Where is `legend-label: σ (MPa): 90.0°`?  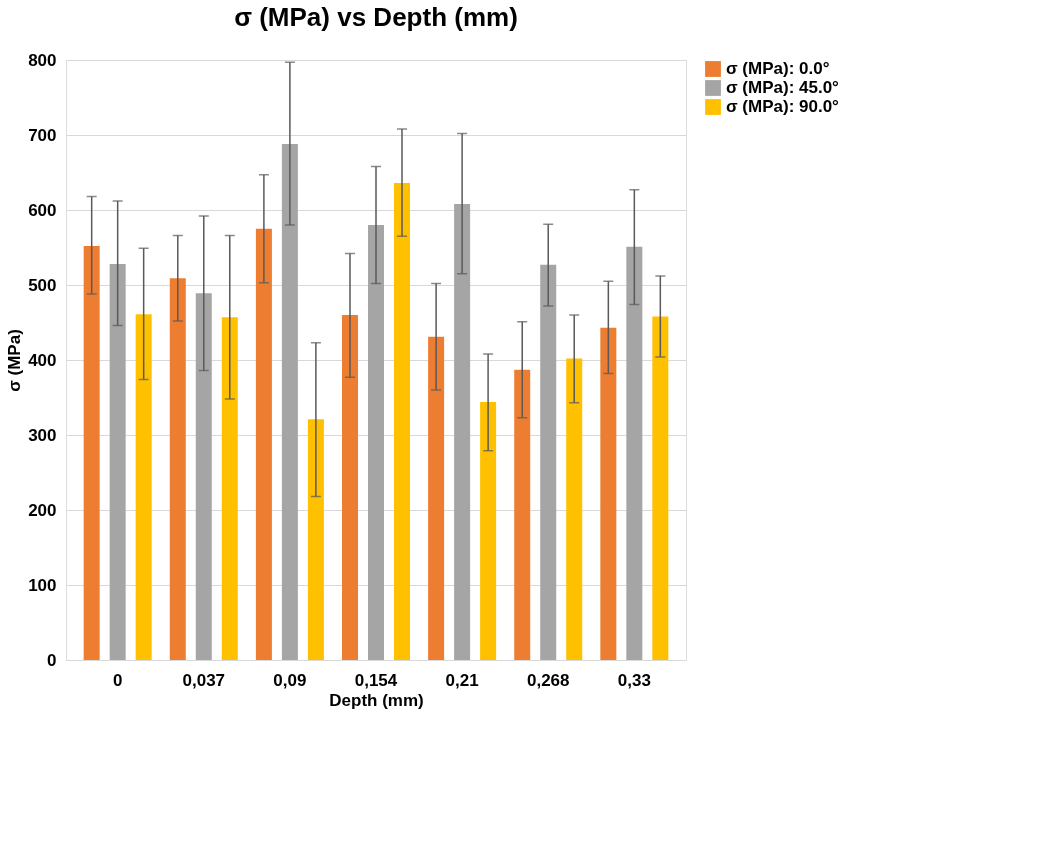 legend-label: σ (MPa): 90.0° is located at coordinates (783, 106).